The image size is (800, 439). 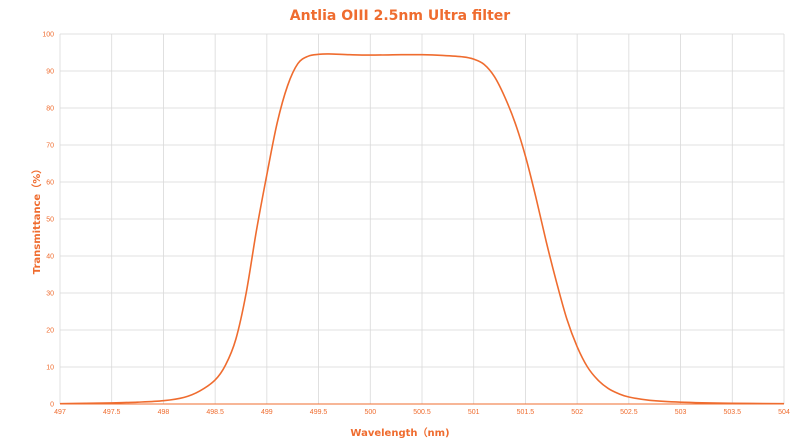 I want to click on x-tick-label: 500.5, so click(x=422, y=412).